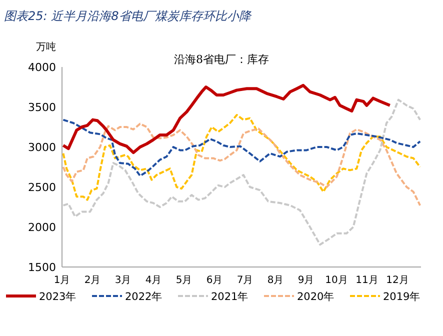 The height and width of the screenshot is (336, 443). I want to click on legend-label: 2023年, so click(58, 297).